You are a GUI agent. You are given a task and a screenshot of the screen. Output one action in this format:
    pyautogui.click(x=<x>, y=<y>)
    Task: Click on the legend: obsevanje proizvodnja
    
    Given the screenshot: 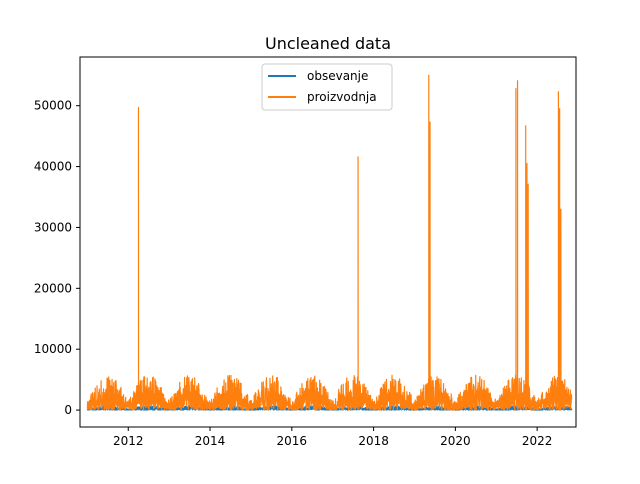 What is the action you would take?
    pyautogui.click(x=327, y=87)
    